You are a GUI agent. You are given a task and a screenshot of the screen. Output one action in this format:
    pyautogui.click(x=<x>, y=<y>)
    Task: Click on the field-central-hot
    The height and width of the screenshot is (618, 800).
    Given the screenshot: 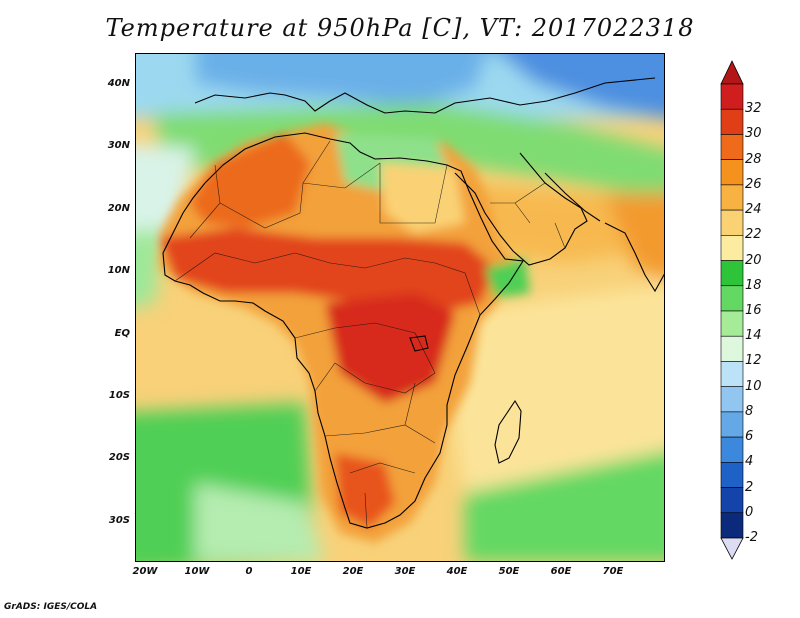 What is the action you would take?
    pyautogui.click(x=390, y=348)
    